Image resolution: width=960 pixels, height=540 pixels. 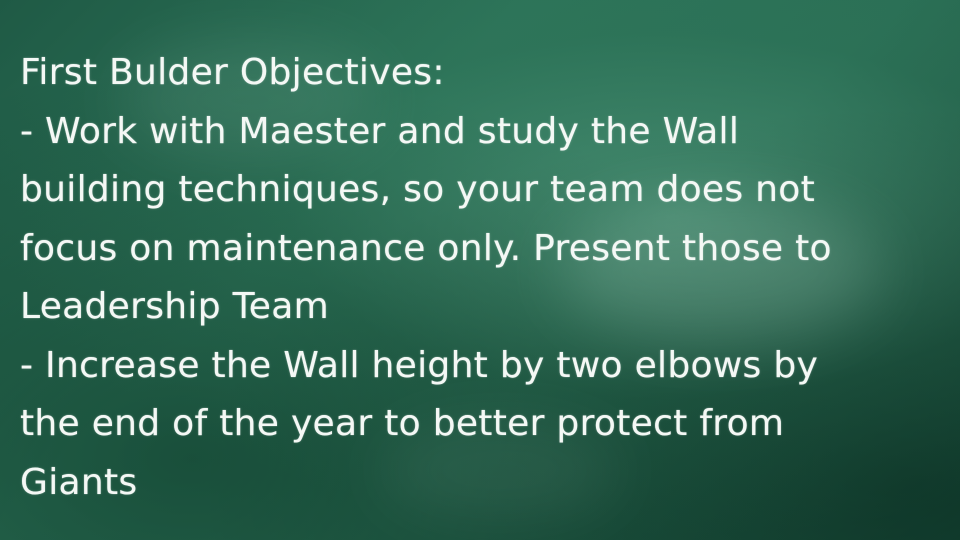 What do you see at coordinates (79, 482) in the screenshot?
I see `objective-line: Giants` at bounding box center [79, 482].